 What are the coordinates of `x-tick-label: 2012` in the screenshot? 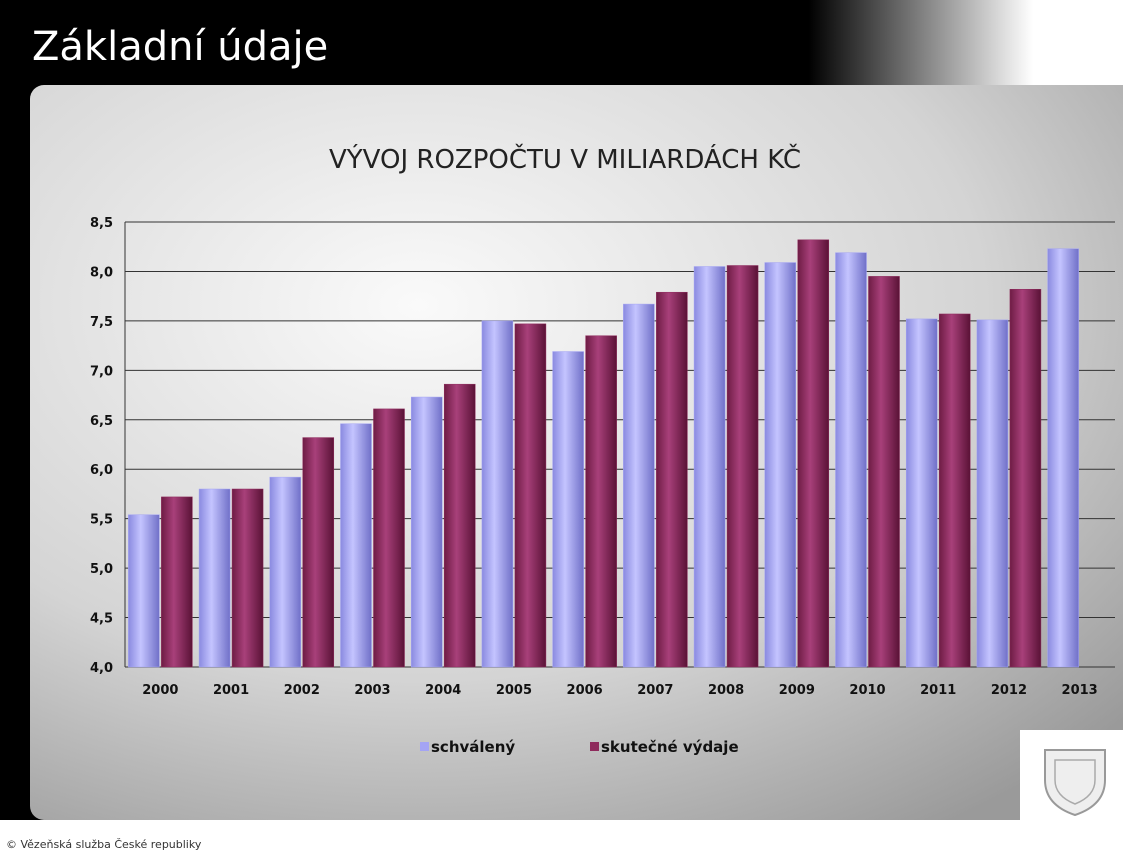 It's located at (1009, 690).